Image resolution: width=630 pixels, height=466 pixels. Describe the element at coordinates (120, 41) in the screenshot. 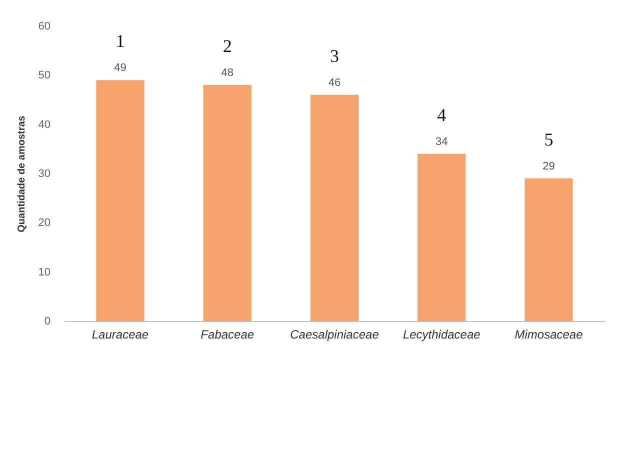

I see `annotation: 1` at that location.